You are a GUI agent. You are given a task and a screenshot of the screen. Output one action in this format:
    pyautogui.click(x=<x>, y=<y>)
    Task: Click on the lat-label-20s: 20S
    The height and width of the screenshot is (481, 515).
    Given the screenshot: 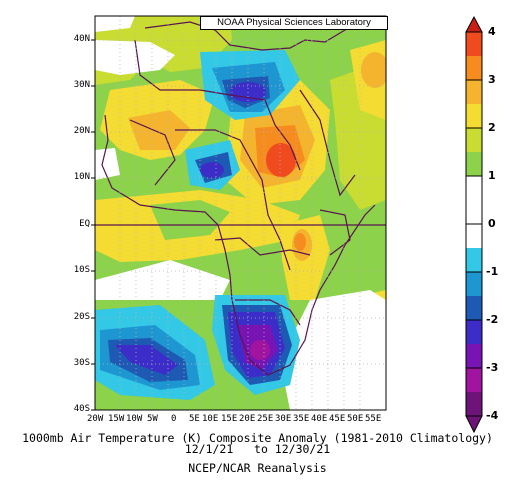 What is the action you would take?
    pyautogui.click(x=81, y=317)
    